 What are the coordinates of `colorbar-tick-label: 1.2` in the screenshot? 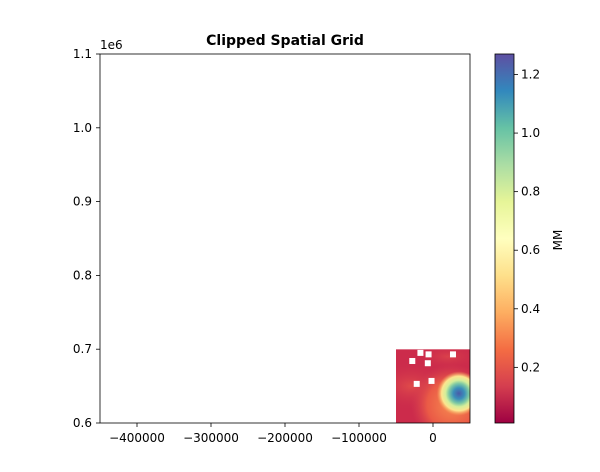 It's located at (530, 75).